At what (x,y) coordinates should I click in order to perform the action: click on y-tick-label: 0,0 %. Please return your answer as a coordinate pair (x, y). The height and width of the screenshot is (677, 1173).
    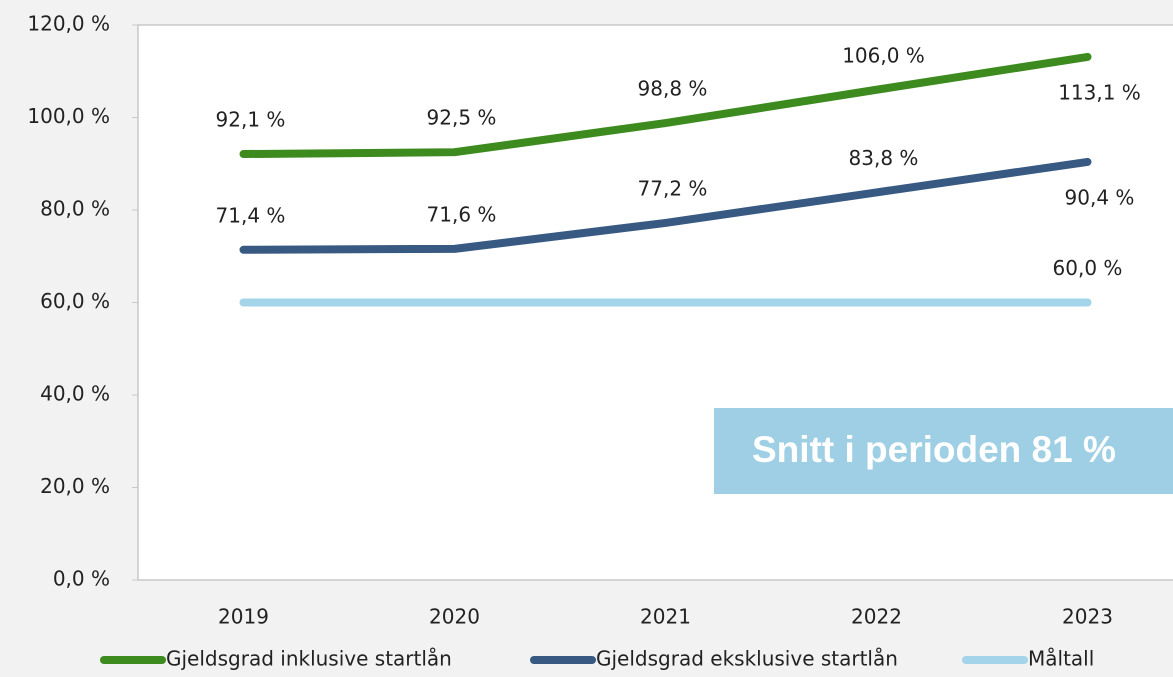
    Looking at the image, I should click on (81, 579).